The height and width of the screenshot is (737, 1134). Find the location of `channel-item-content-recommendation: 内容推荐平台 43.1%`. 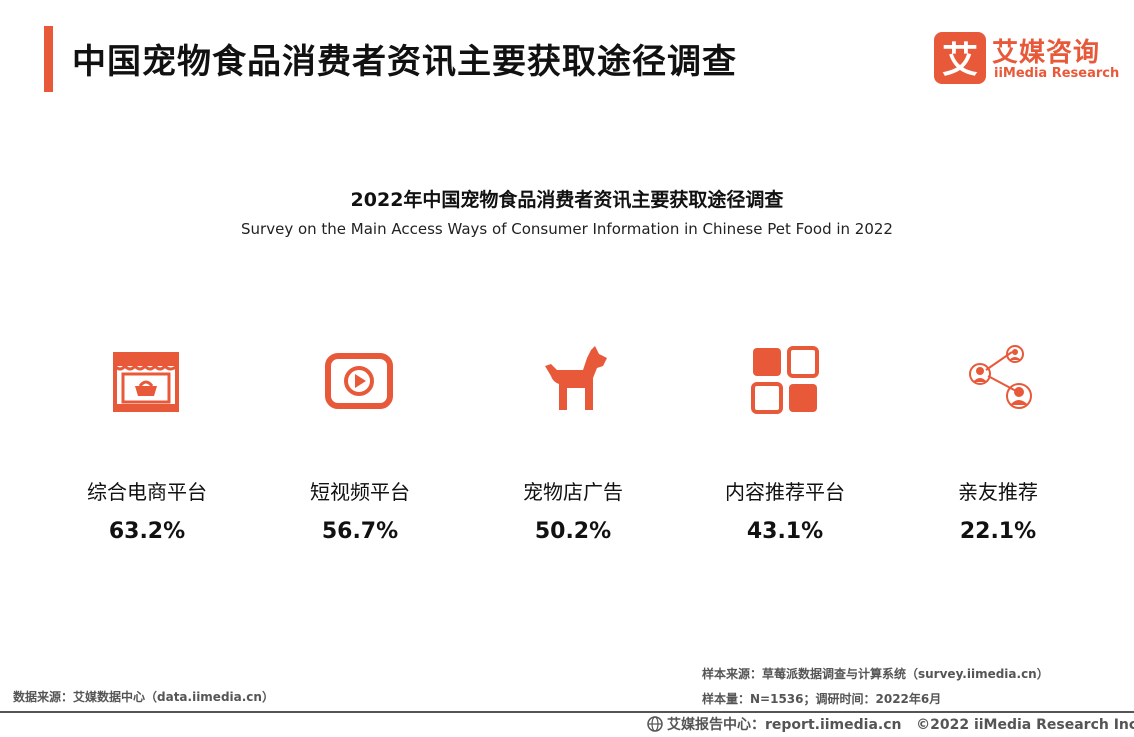

channel-item-content-recommendation: 内容推荐平台 43.1% is located at coordinates (785, 442).